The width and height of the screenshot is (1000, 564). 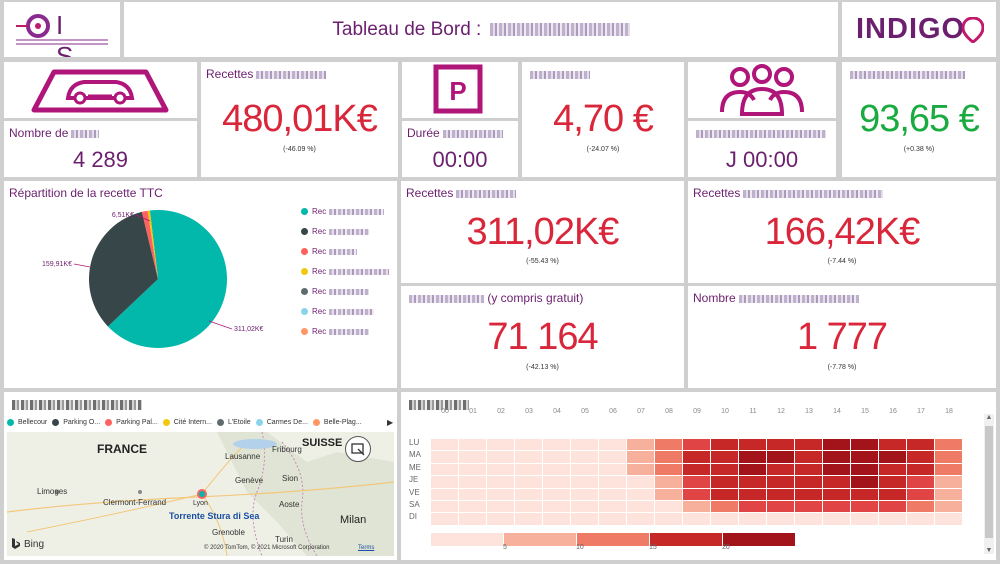 What do you see at coordinates (390, 422) in the screenshot?
I see `legend-scroll-right-icon: ▶` at bounding box center [390, 422].